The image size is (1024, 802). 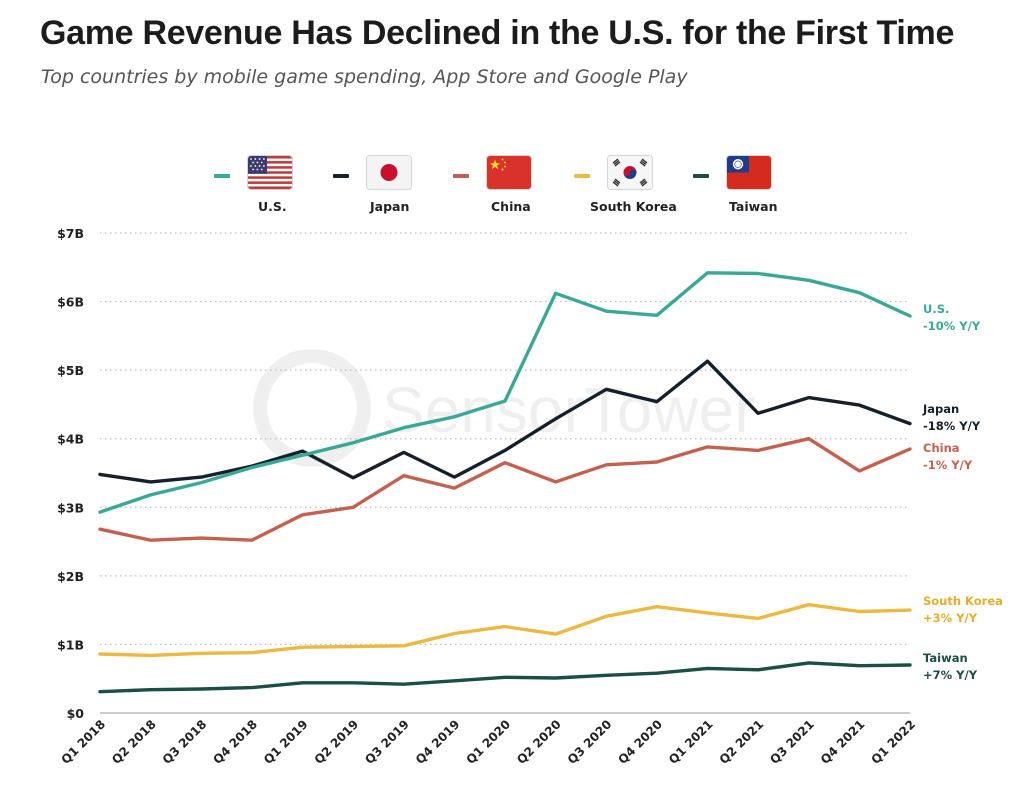 What do you see at coordinates (940, 409) in the screenshot?
I see `end-label-name: Japan` at bounding box center [940, 409].